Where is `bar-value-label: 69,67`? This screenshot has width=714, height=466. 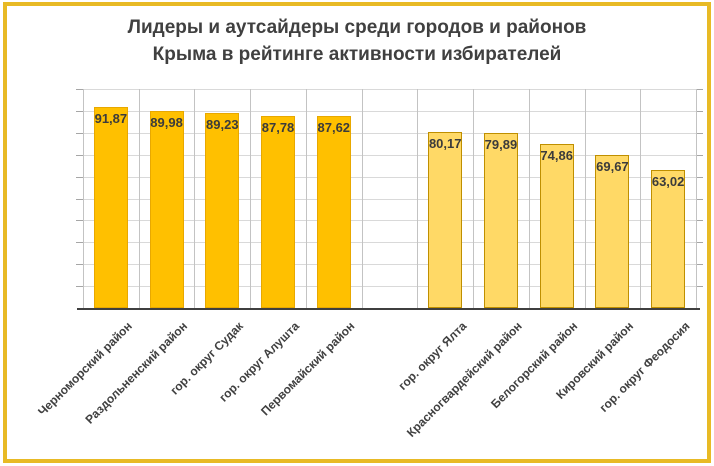
bar-value-label: 69,67 is located at coordinates (612, 167).